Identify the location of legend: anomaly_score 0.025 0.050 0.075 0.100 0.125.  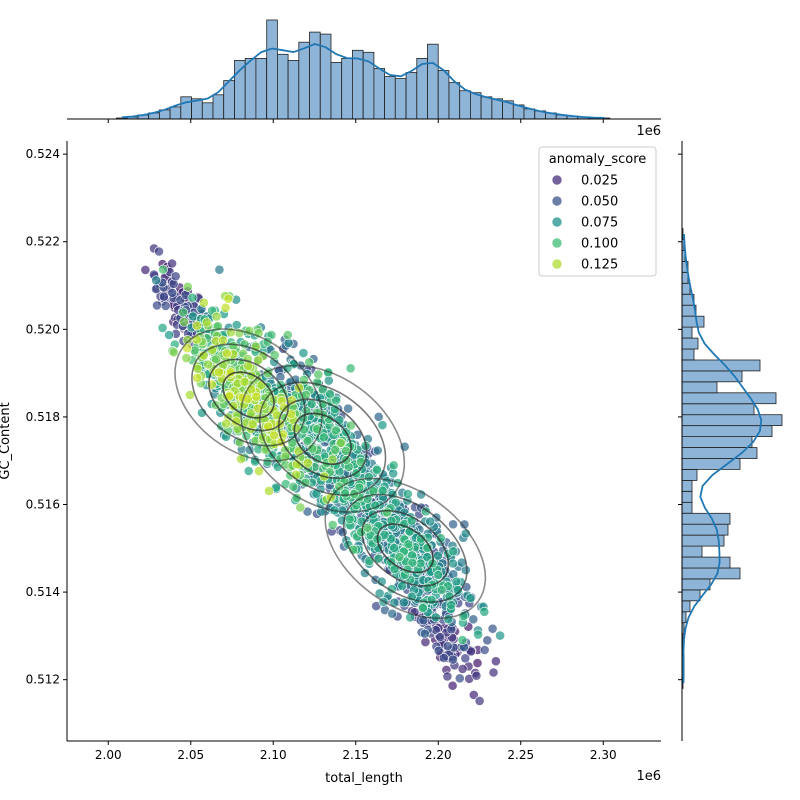
(597, 211).